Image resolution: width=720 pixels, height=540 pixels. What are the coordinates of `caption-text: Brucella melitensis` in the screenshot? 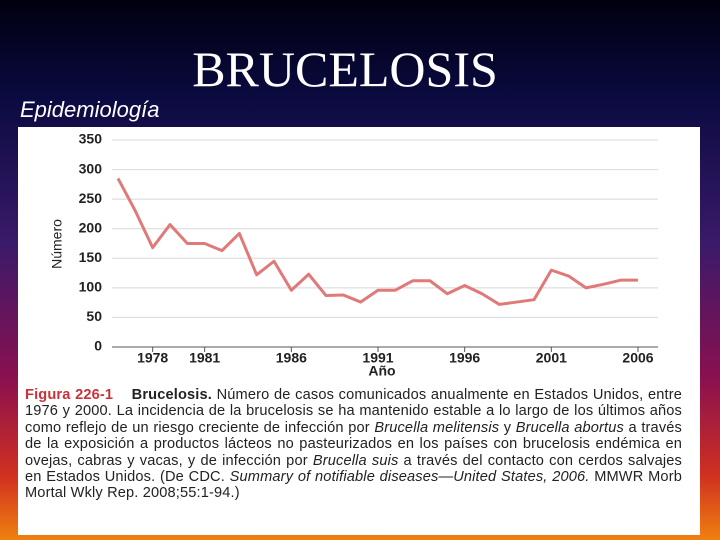 It's located at (437, 427).